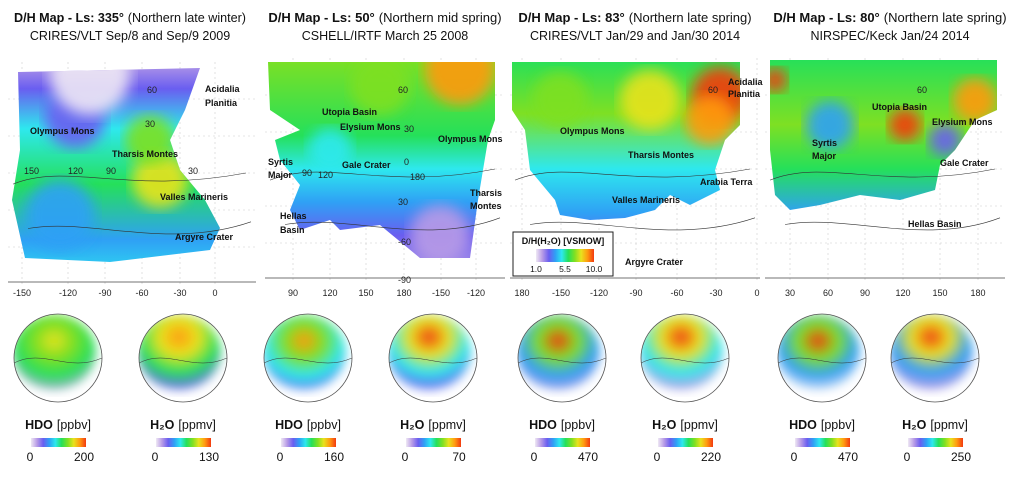 The height and width of the screenshot is (480, 1024). I want to click on contour-label: 150, so click(31, 171).